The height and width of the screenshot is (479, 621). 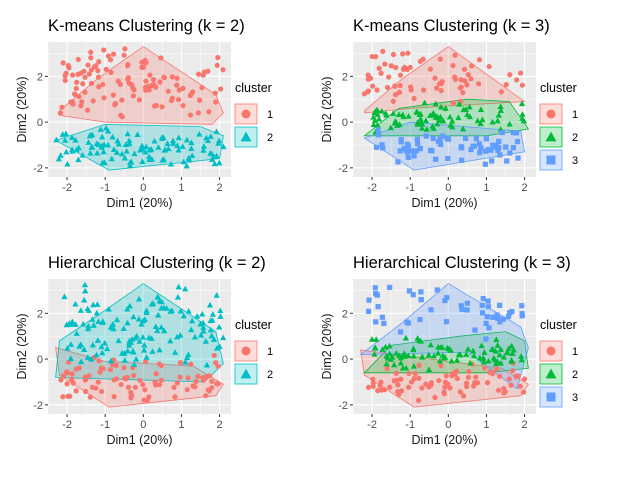 I want to click on legend-title: cluster, so click(x=253, y=88).